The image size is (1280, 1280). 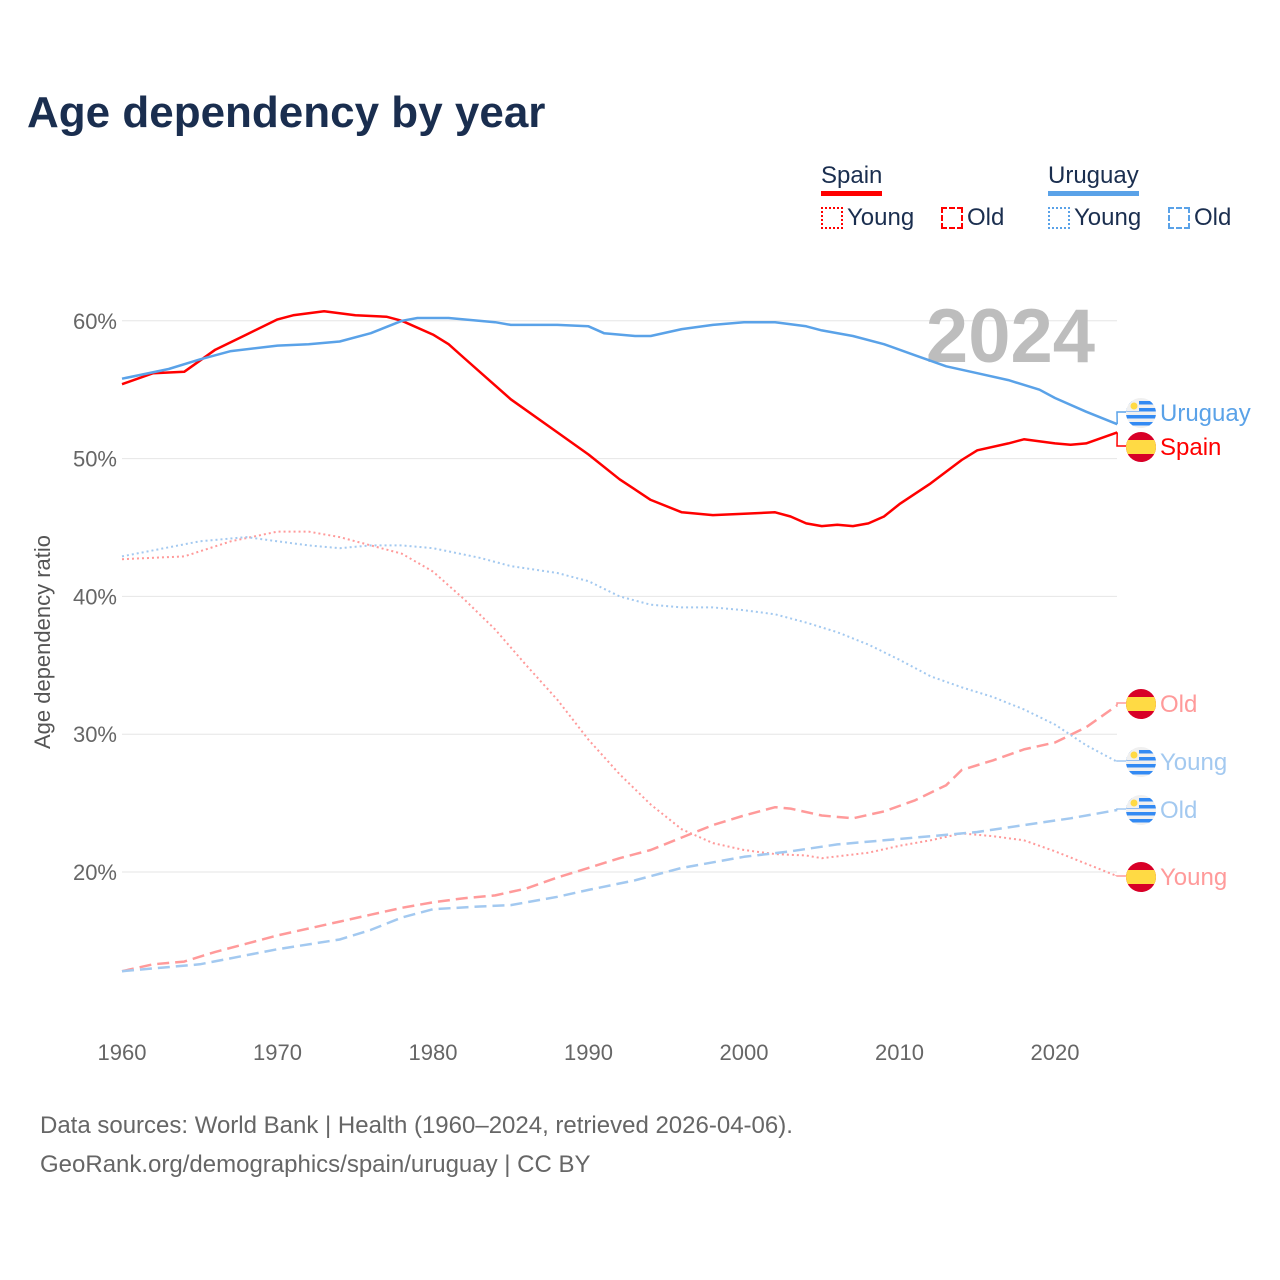 What do you see at coordinates (95, 596) in the screenshot?
I see `y-tick-label: 40%` at bounding box center [95, 596].